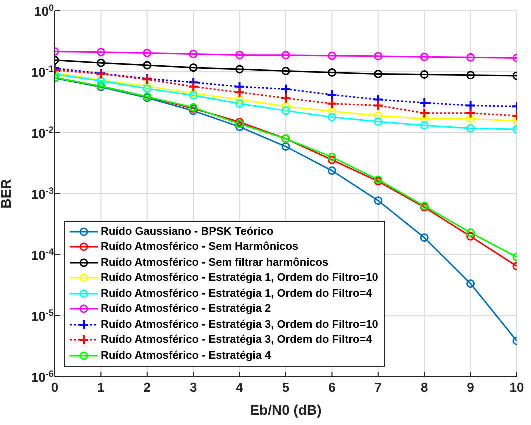 The image size is (531, 425). What do you see at coordinates (332, 387) in the screenshot?
I see `x-tick-label: 6` at bounding box center [332, 387].